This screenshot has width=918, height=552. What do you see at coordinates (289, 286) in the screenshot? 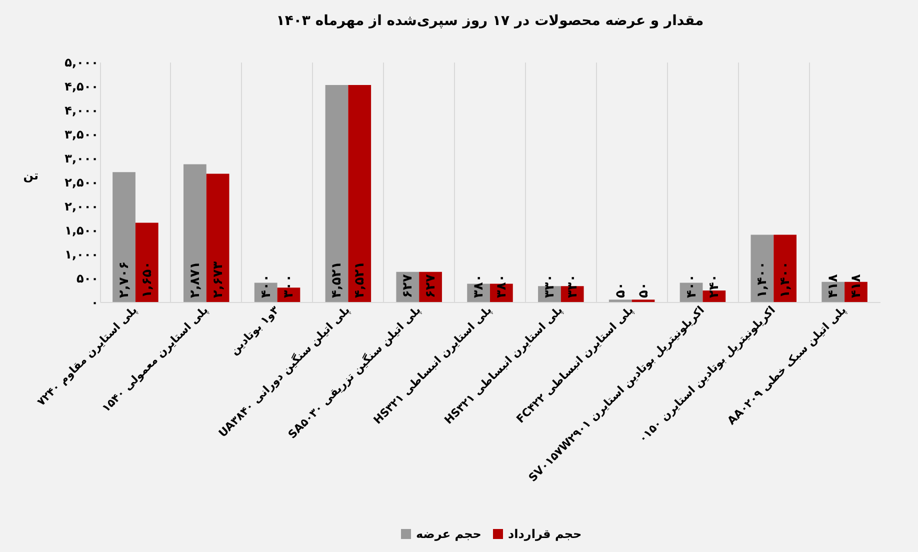
I see `data-label: ۳۰۰` at bounding box center [289, 286].